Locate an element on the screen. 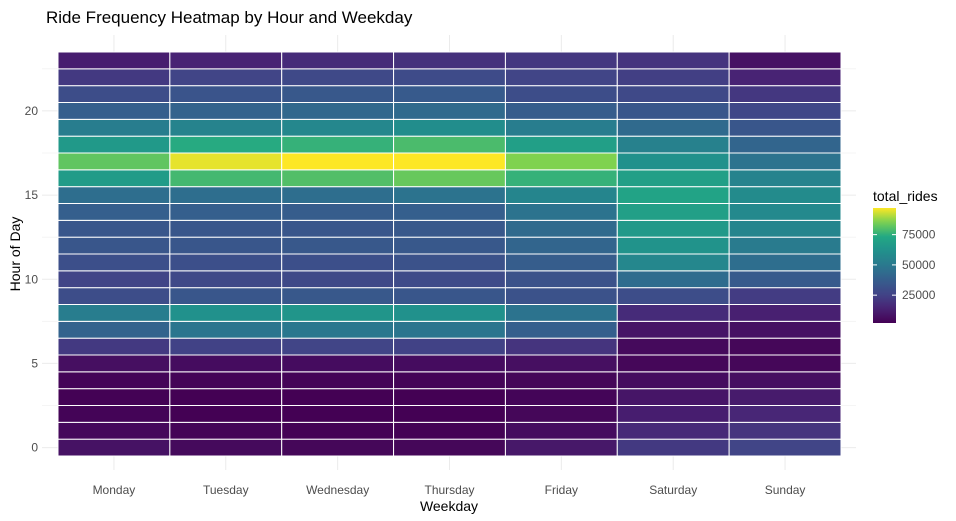  y-tick-label: 20 is located at coordinates (32, 111).